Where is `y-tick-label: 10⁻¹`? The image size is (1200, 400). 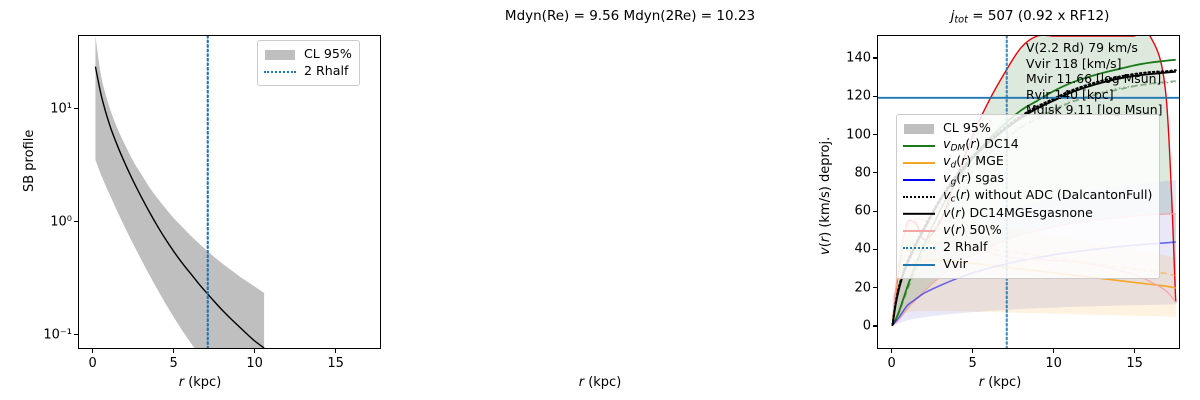
y-tick-label: 10⁻¹ is located at coordinates (57, 335).